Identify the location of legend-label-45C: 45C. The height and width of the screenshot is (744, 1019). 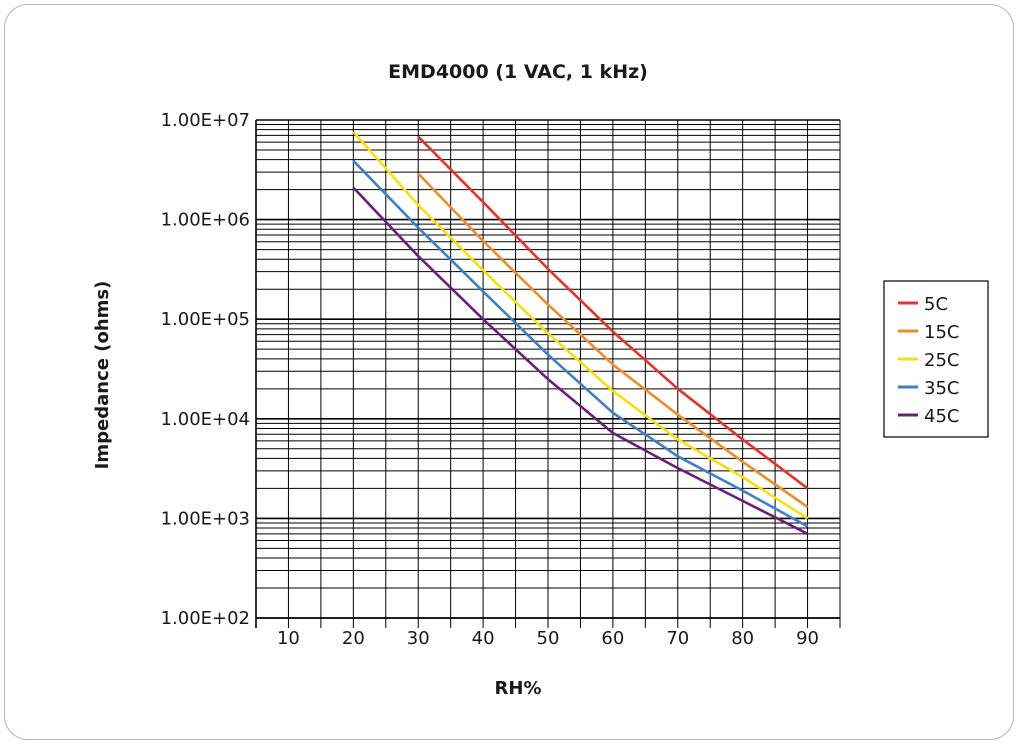
(941, 416).